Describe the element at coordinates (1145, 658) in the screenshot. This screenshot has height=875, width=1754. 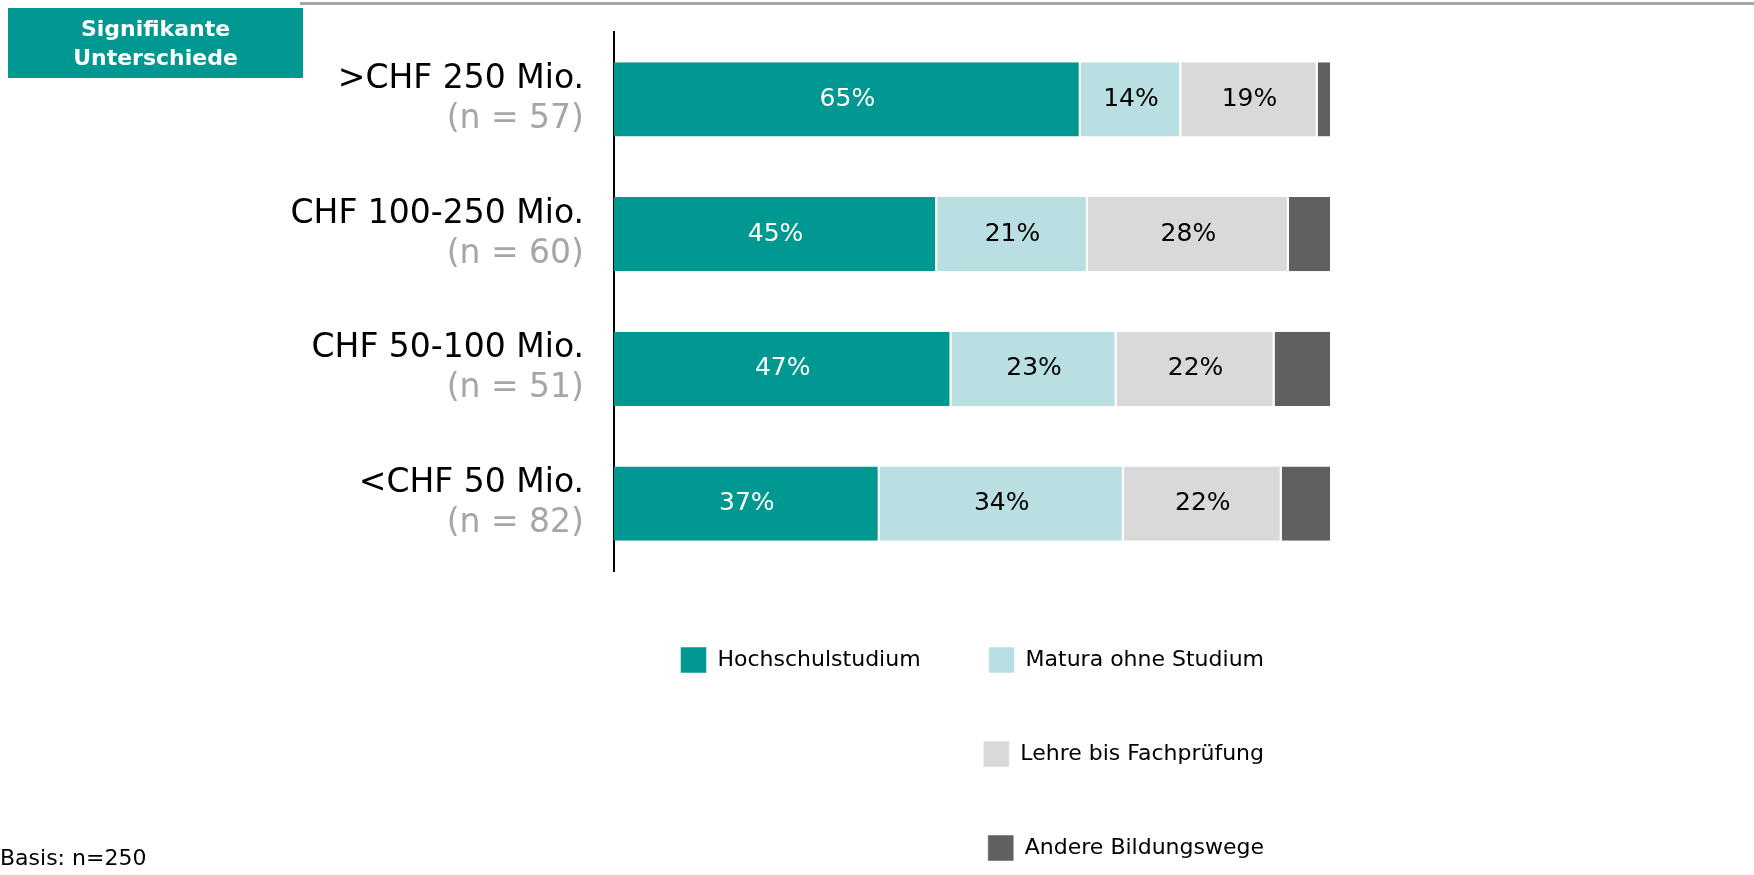
I see `legend-label: Matura ohne Studium` at that location.